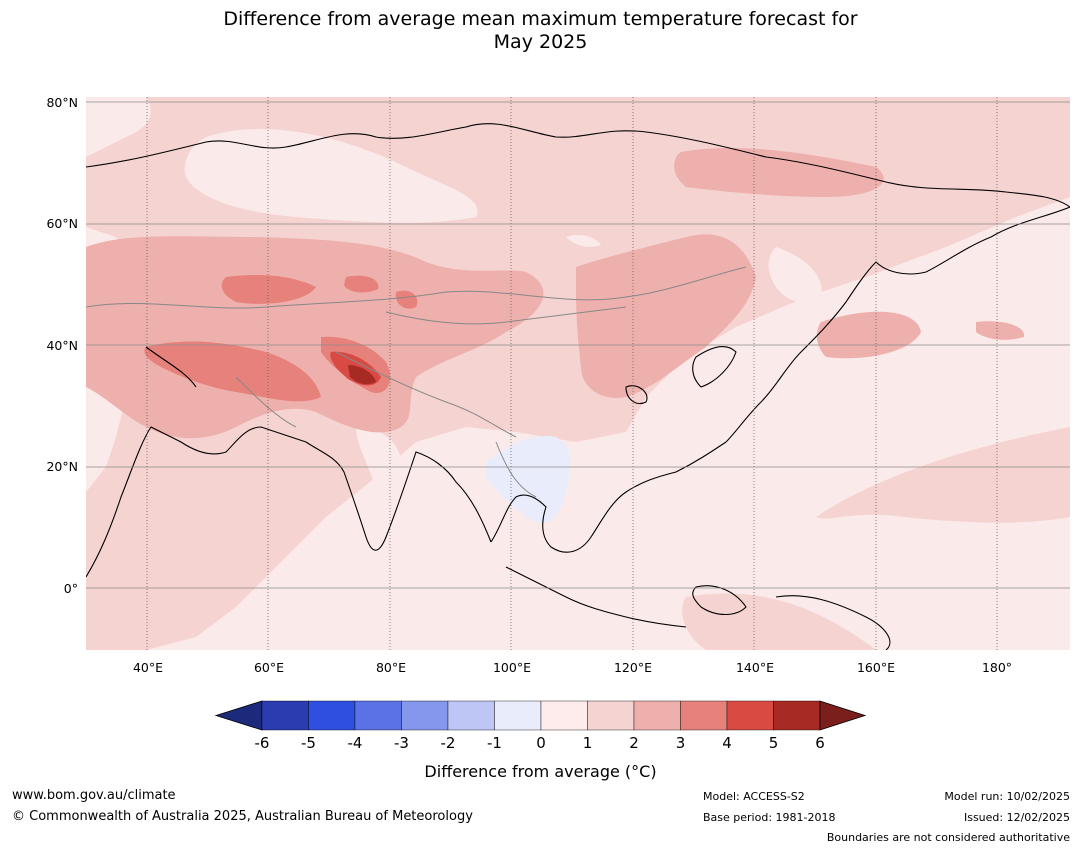  Describe the element at coordinates (714, 367) in the screenshot. I see `coastline-japan` at that location.